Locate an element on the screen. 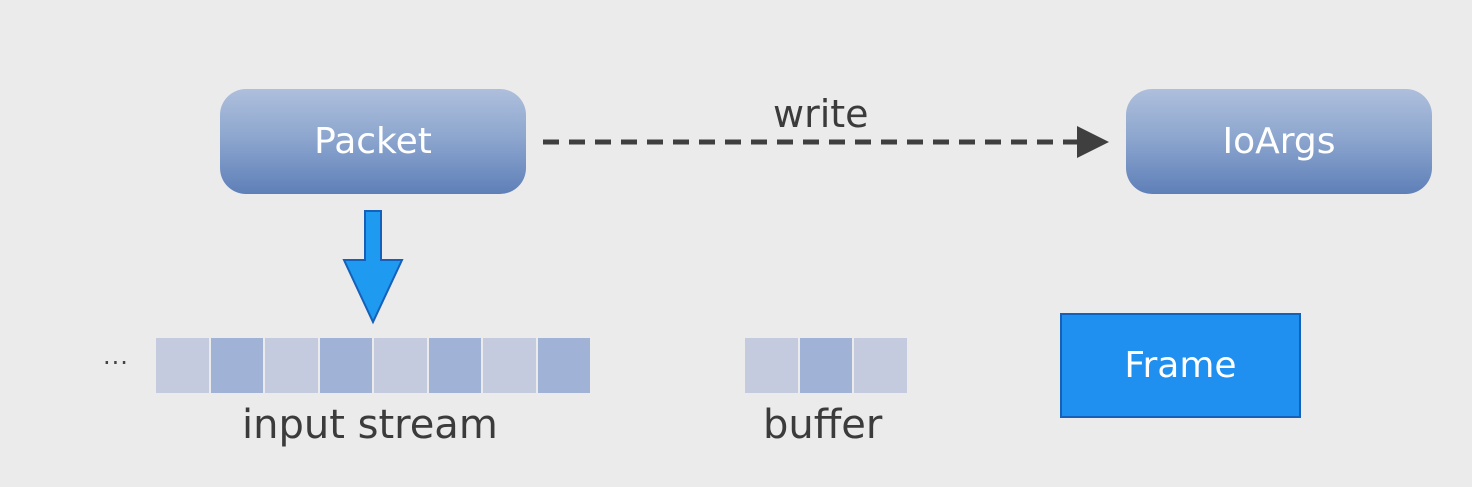 The image size is (1472, 487). buffer-cells is located at coordinates (826, 365).